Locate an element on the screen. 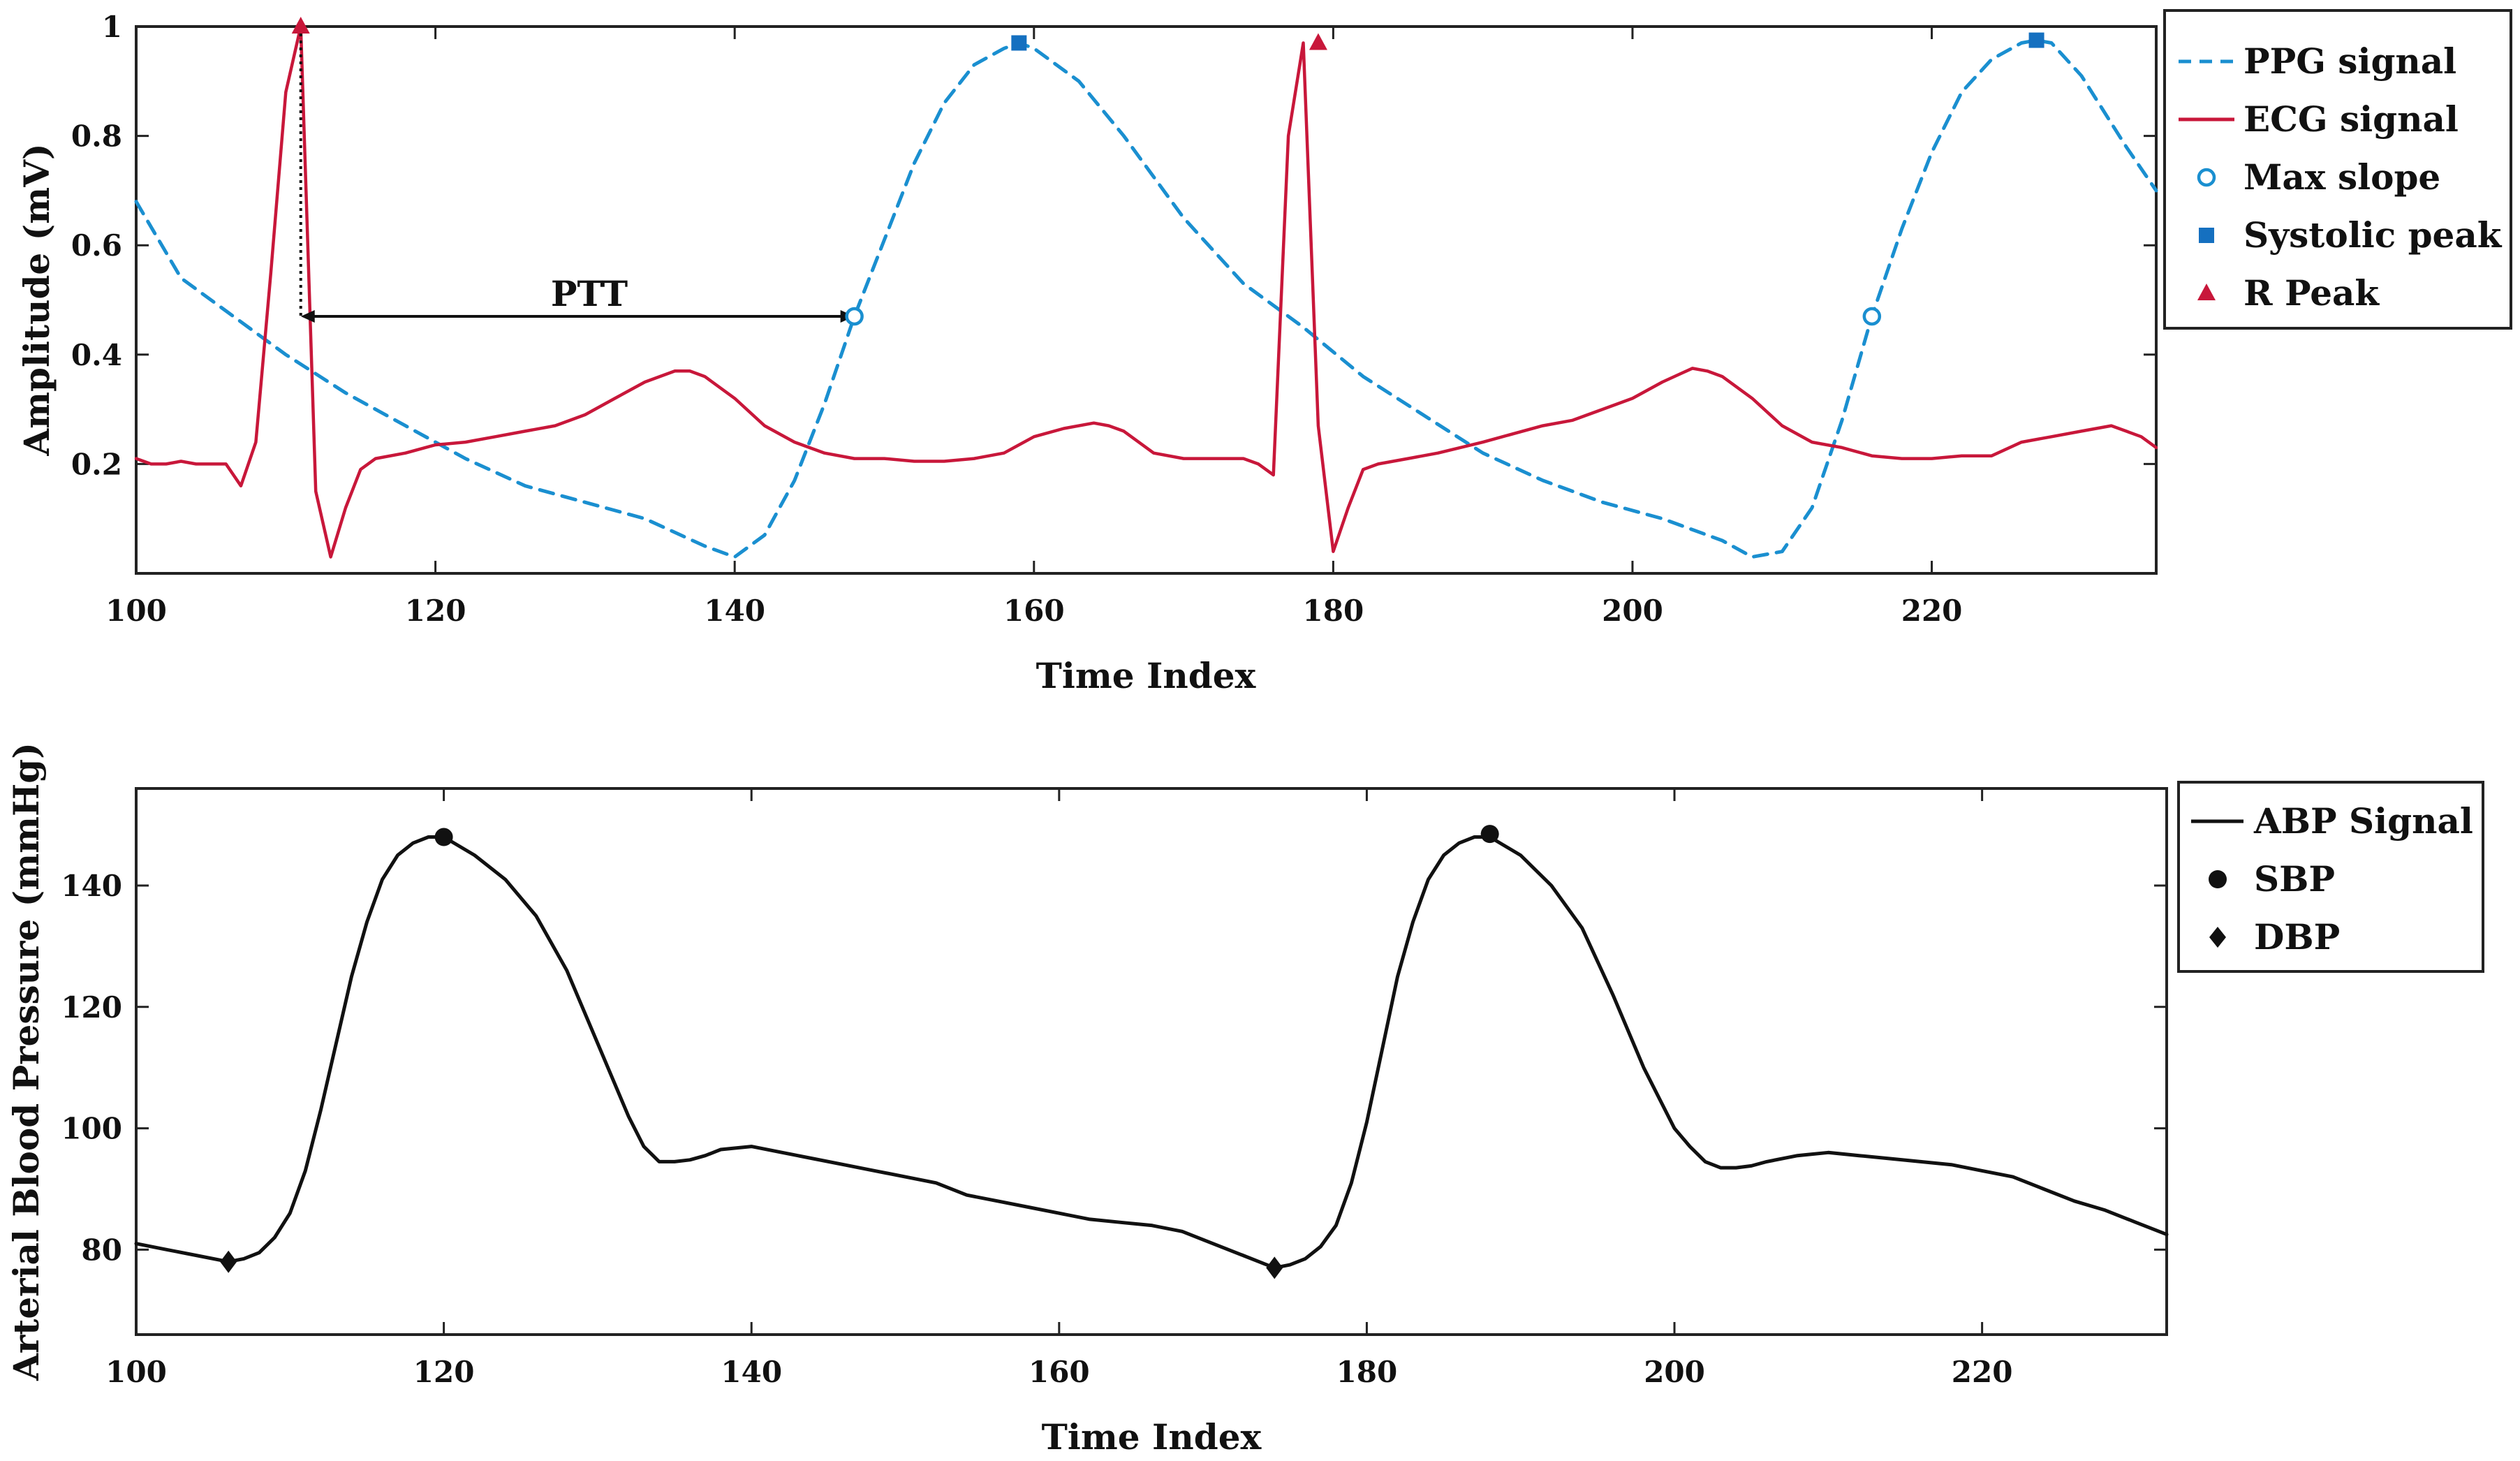 The image size is (2520, 1461). markers is located at coordinates (1167, 172).